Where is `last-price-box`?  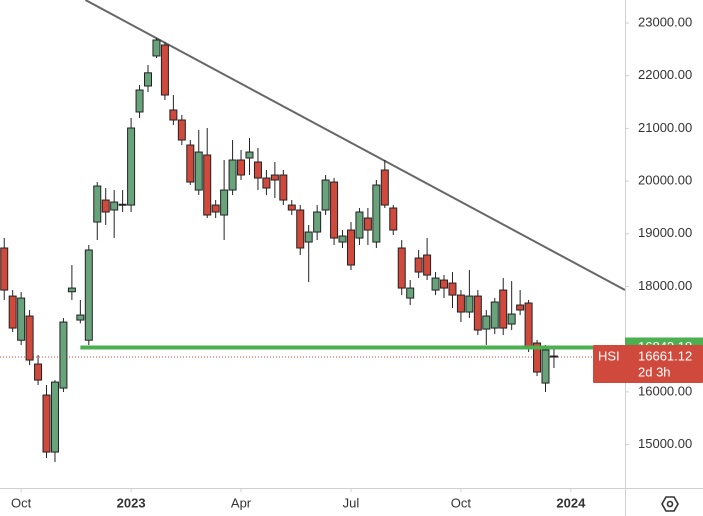
last-price-box is located at coordinates (648, 364).